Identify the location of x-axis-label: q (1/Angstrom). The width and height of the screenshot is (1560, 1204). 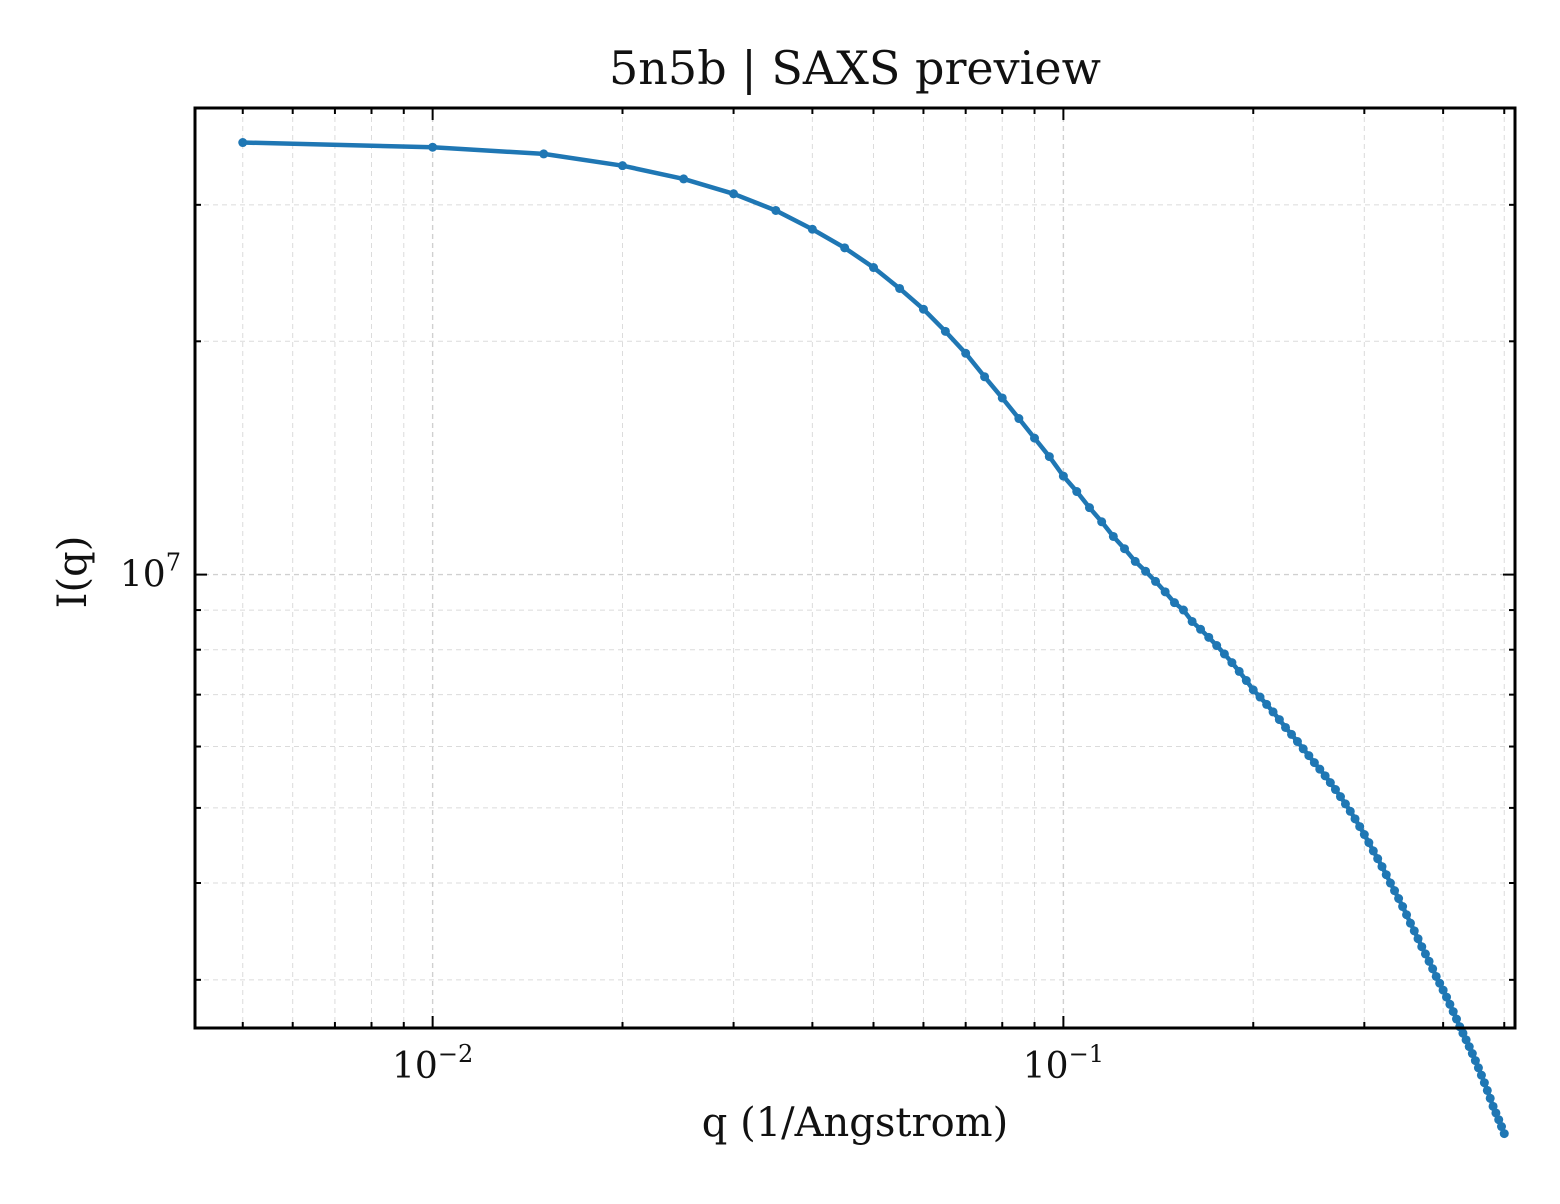
(855, 1123).